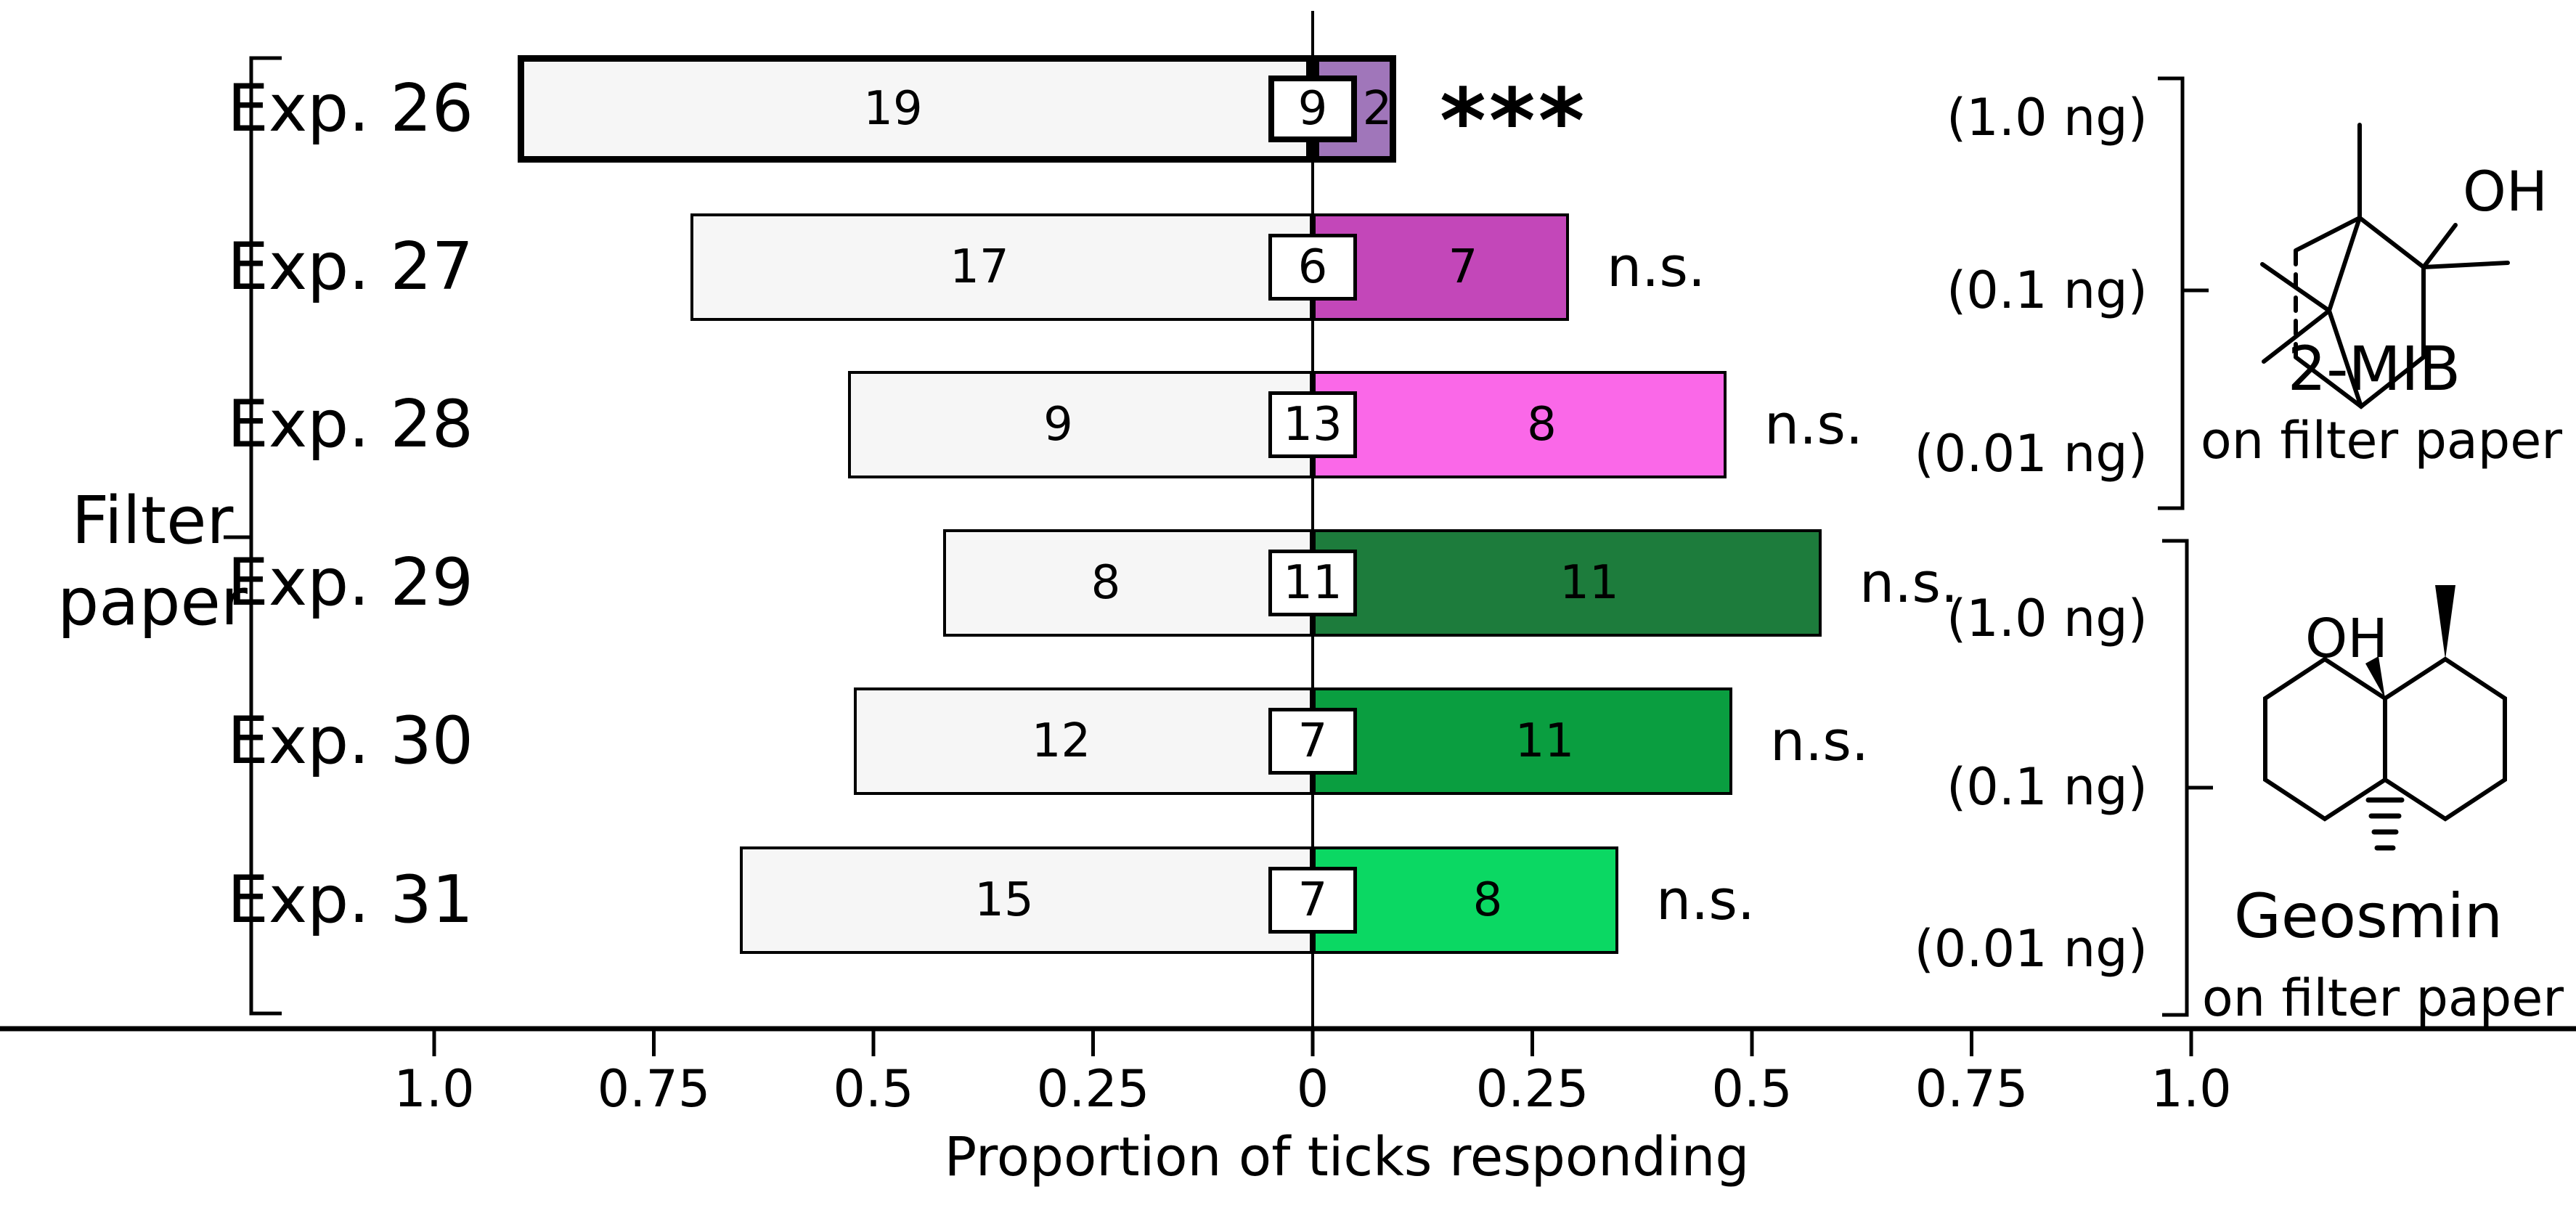 This screenshot has width=2576, height=1208. Describe the element at coordinates (2374, 368) in the screenshot. I see `compound-name-2mib: 2-MIB` at that location.